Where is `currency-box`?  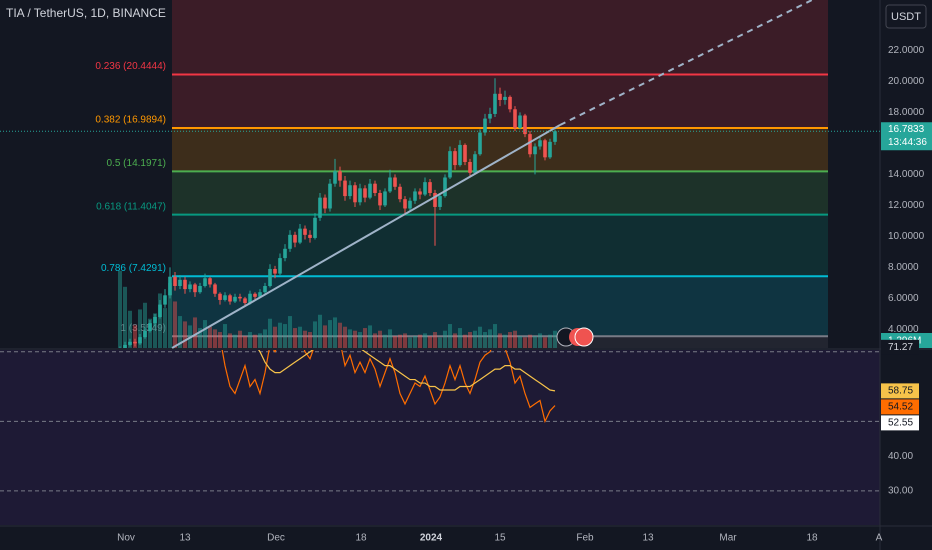 currency-box is located at coordinates (906, 16).